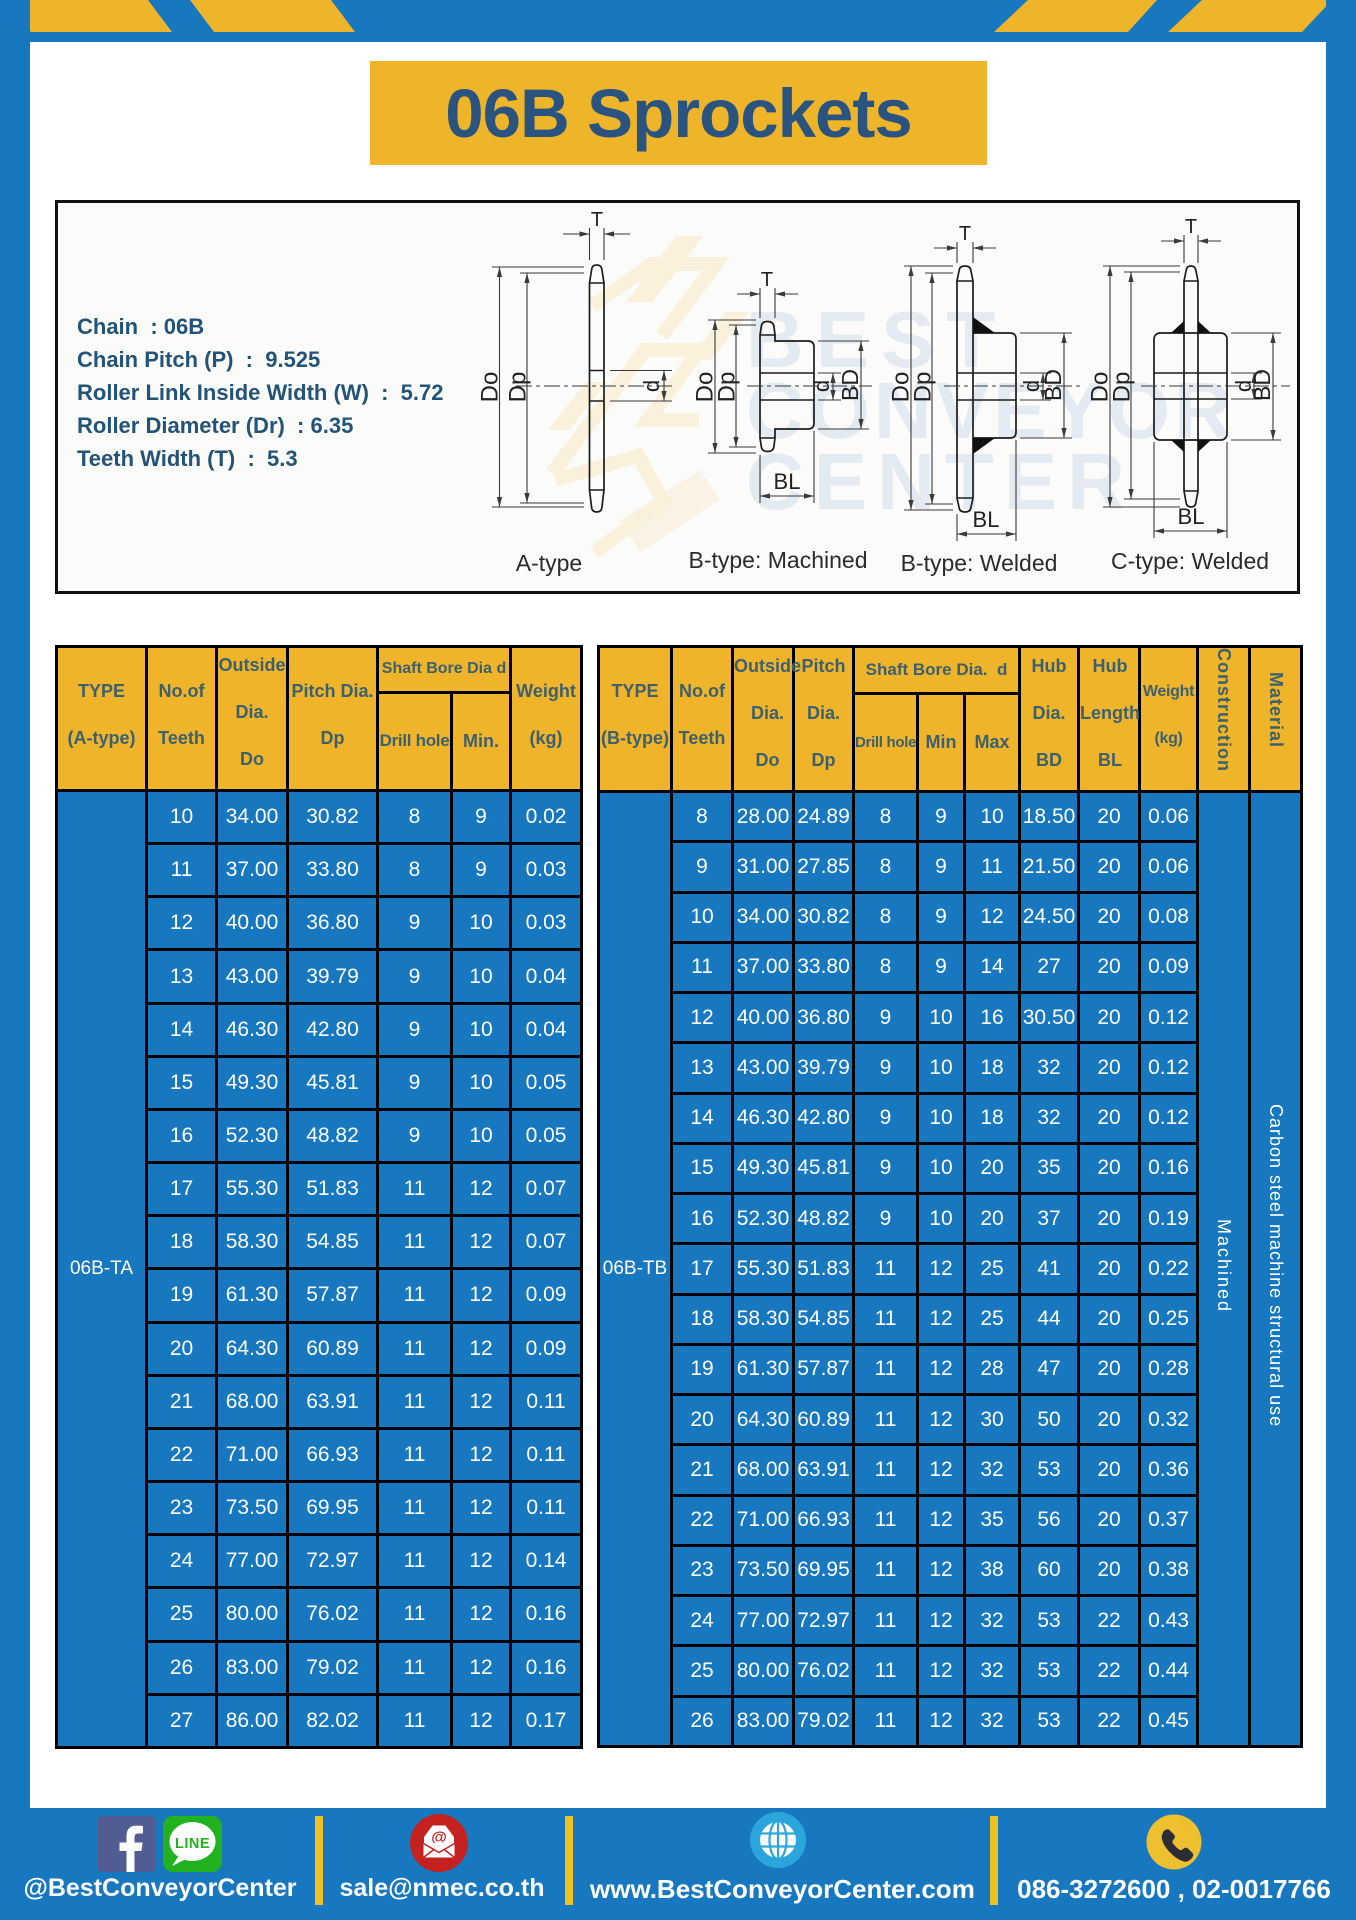  Describe the element at coordinates (192, 1844) in the screenshot. I see `svg-text: LINE` at that location.